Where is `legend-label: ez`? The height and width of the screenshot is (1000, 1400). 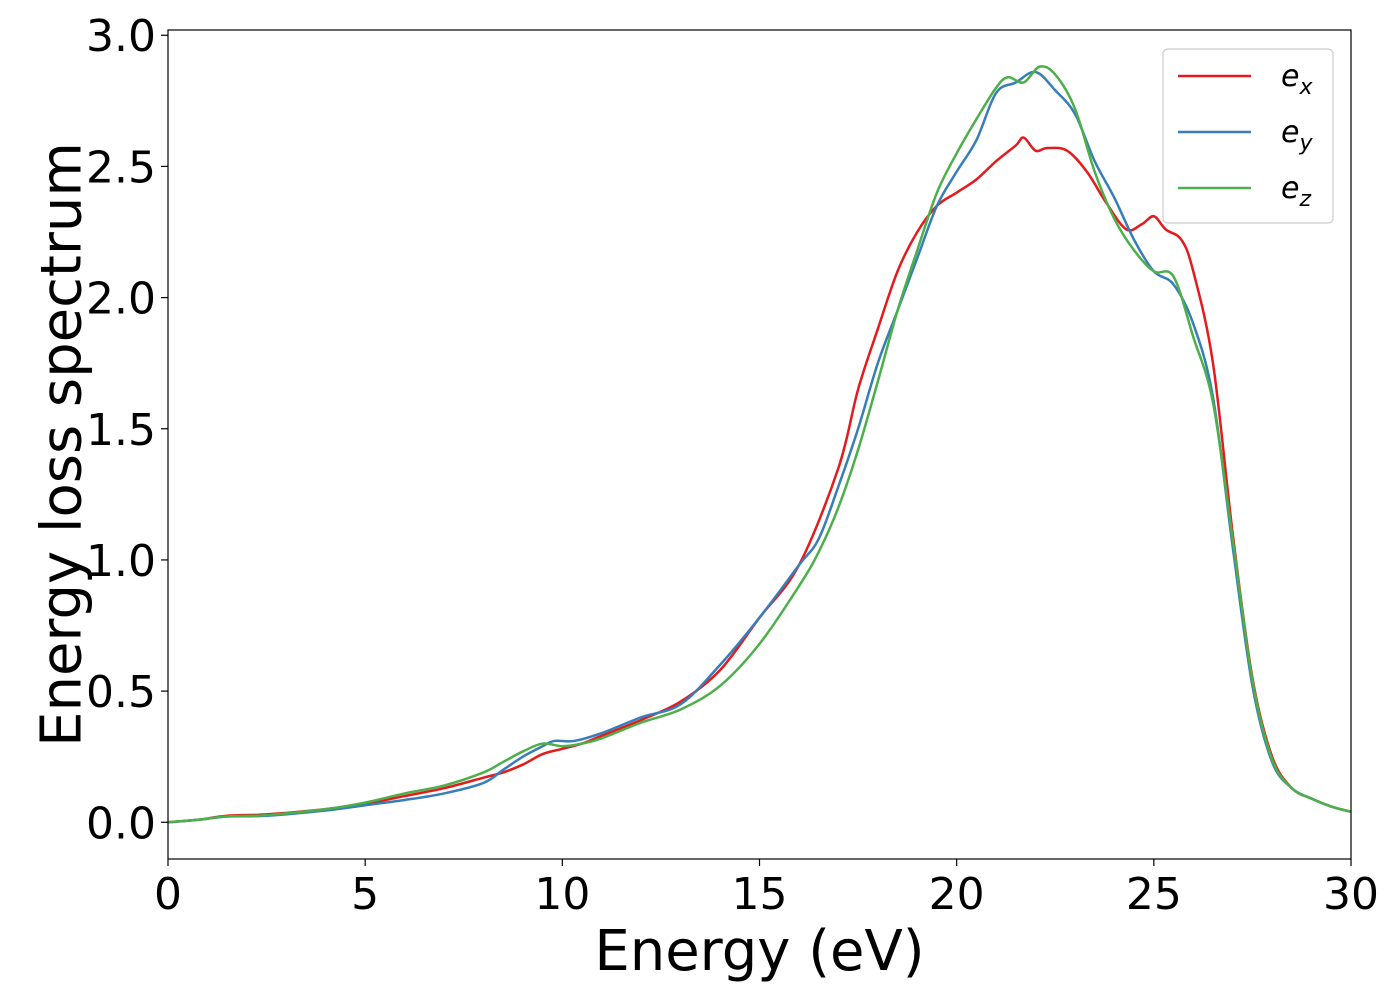
legend-label: ez is located at coordinates (1296, 191).